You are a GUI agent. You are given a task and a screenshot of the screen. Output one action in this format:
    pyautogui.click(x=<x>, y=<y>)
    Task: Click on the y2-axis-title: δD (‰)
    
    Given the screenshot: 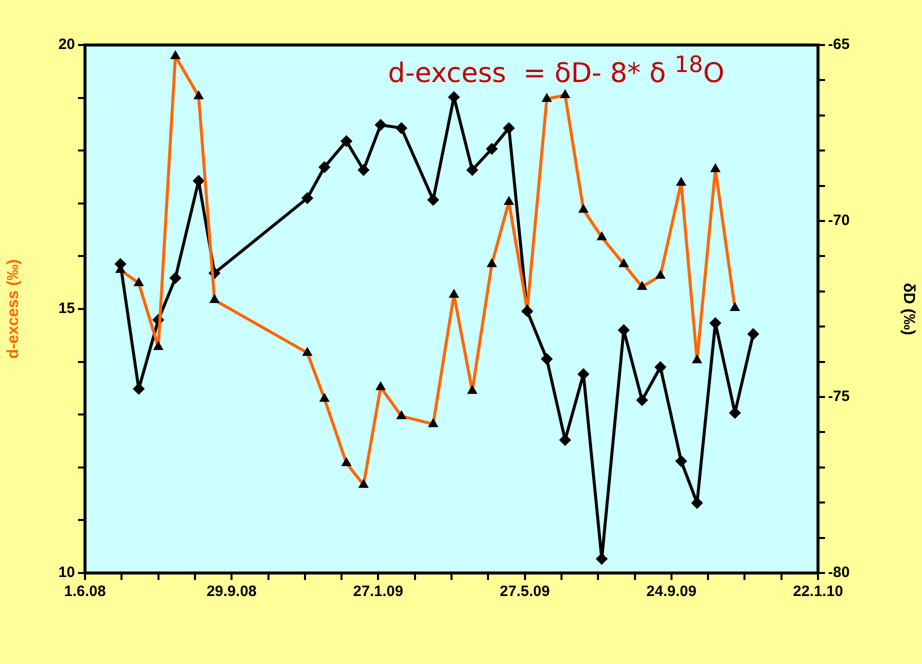 What is the action you would take?
    pyautogui.click(x=908, y=309)
    